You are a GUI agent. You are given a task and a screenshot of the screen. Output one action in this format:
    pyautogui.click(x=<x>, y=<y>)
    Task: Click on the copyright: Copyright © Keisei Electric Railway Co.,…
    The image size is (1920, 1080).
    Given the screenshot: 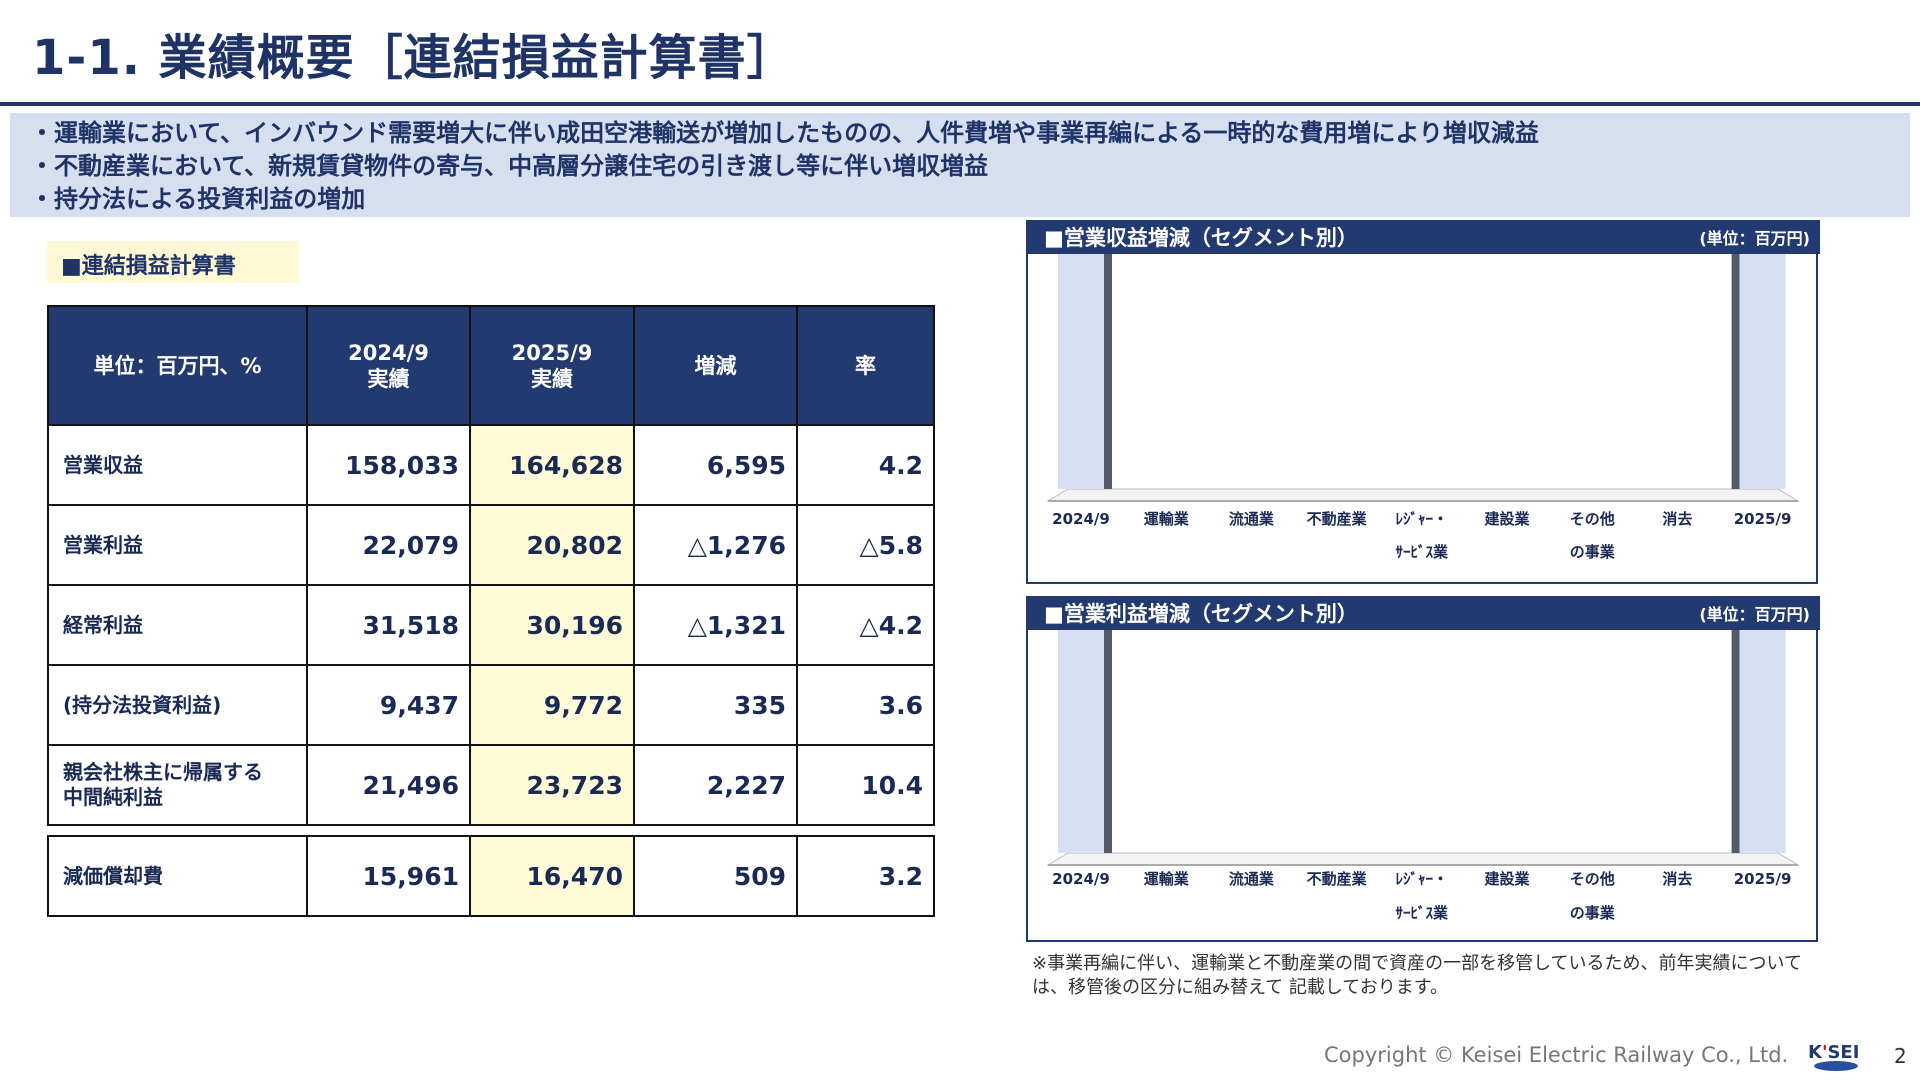 What is the action you would take?
    pyautogui.click(x=1556, y=1055)
    